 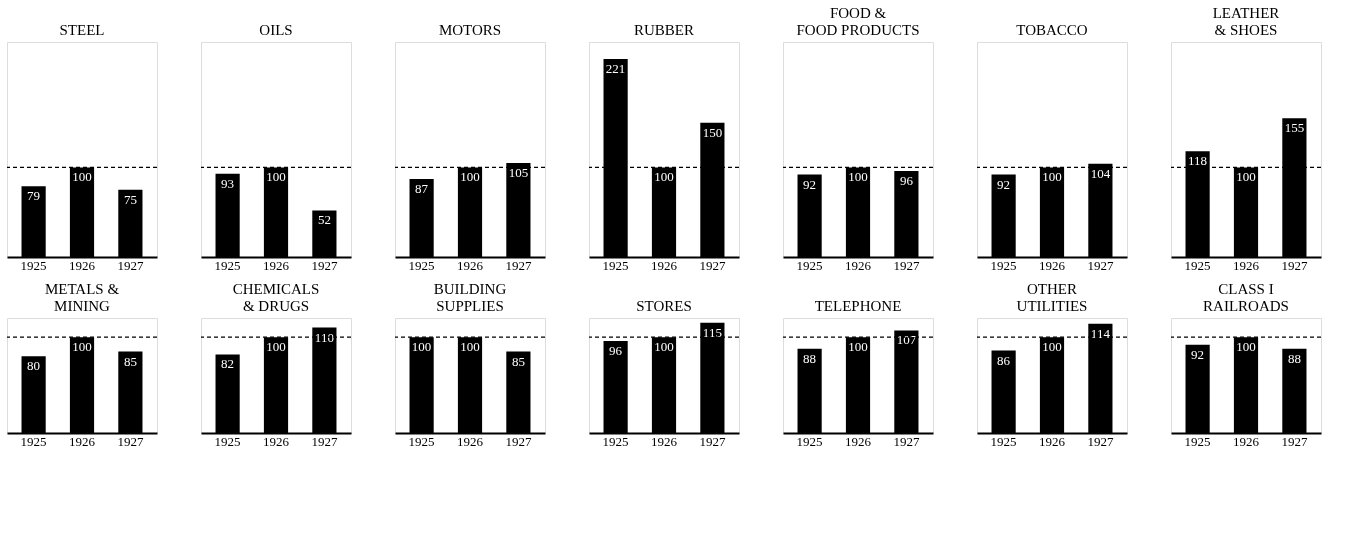 What do you see at coordinates (276, 30) in the screenshot?
I see `chart-title: OILS` at bounding box center [276, 30].